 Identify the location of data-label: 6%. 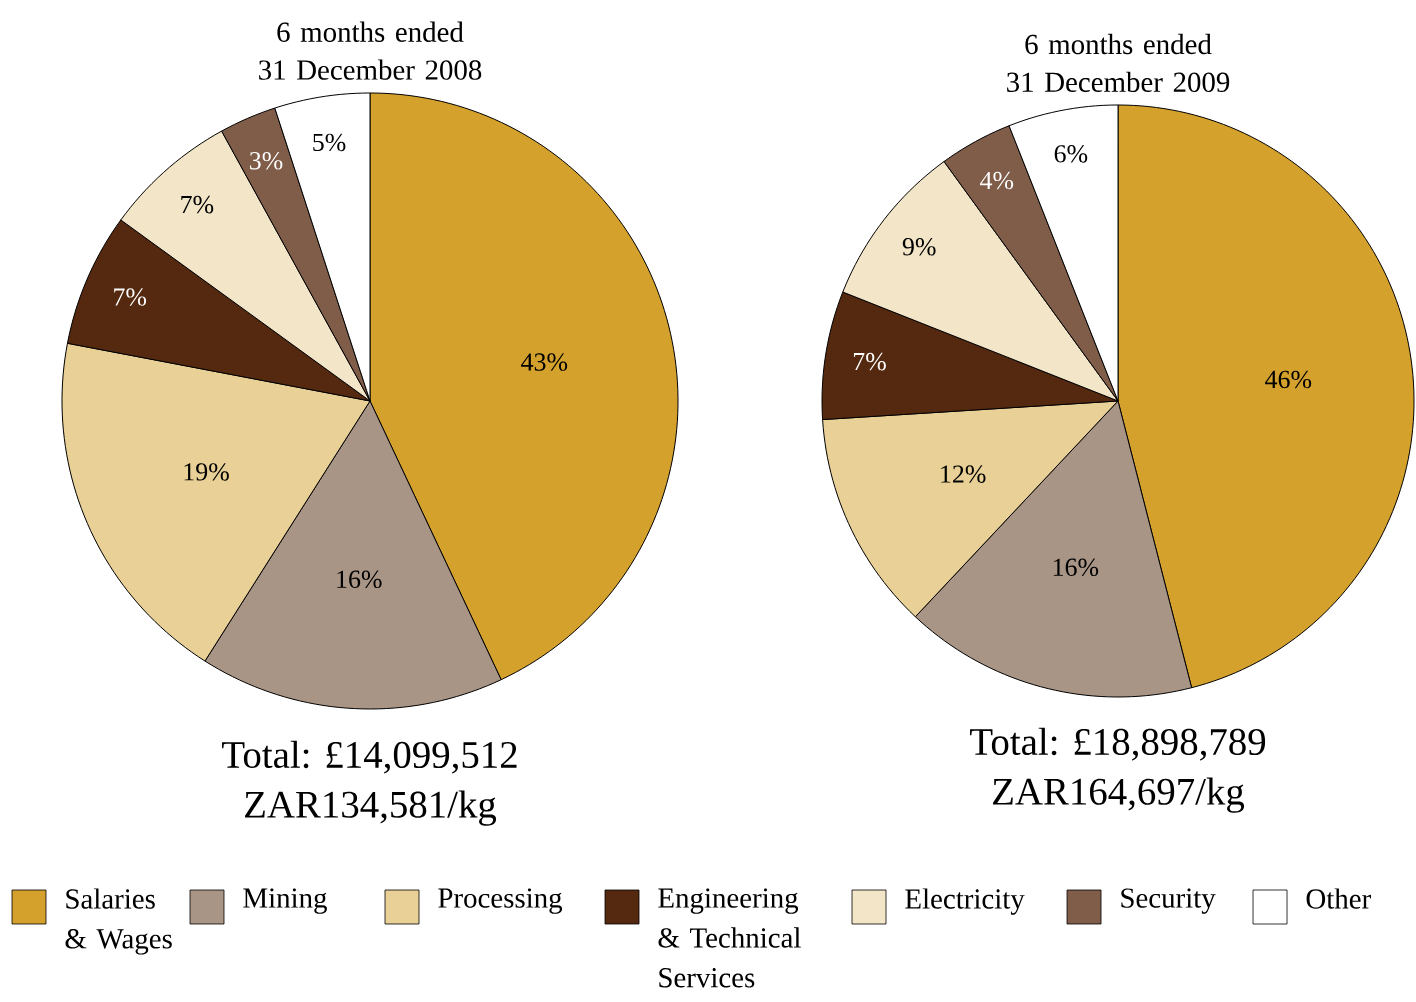
(1071, 154).